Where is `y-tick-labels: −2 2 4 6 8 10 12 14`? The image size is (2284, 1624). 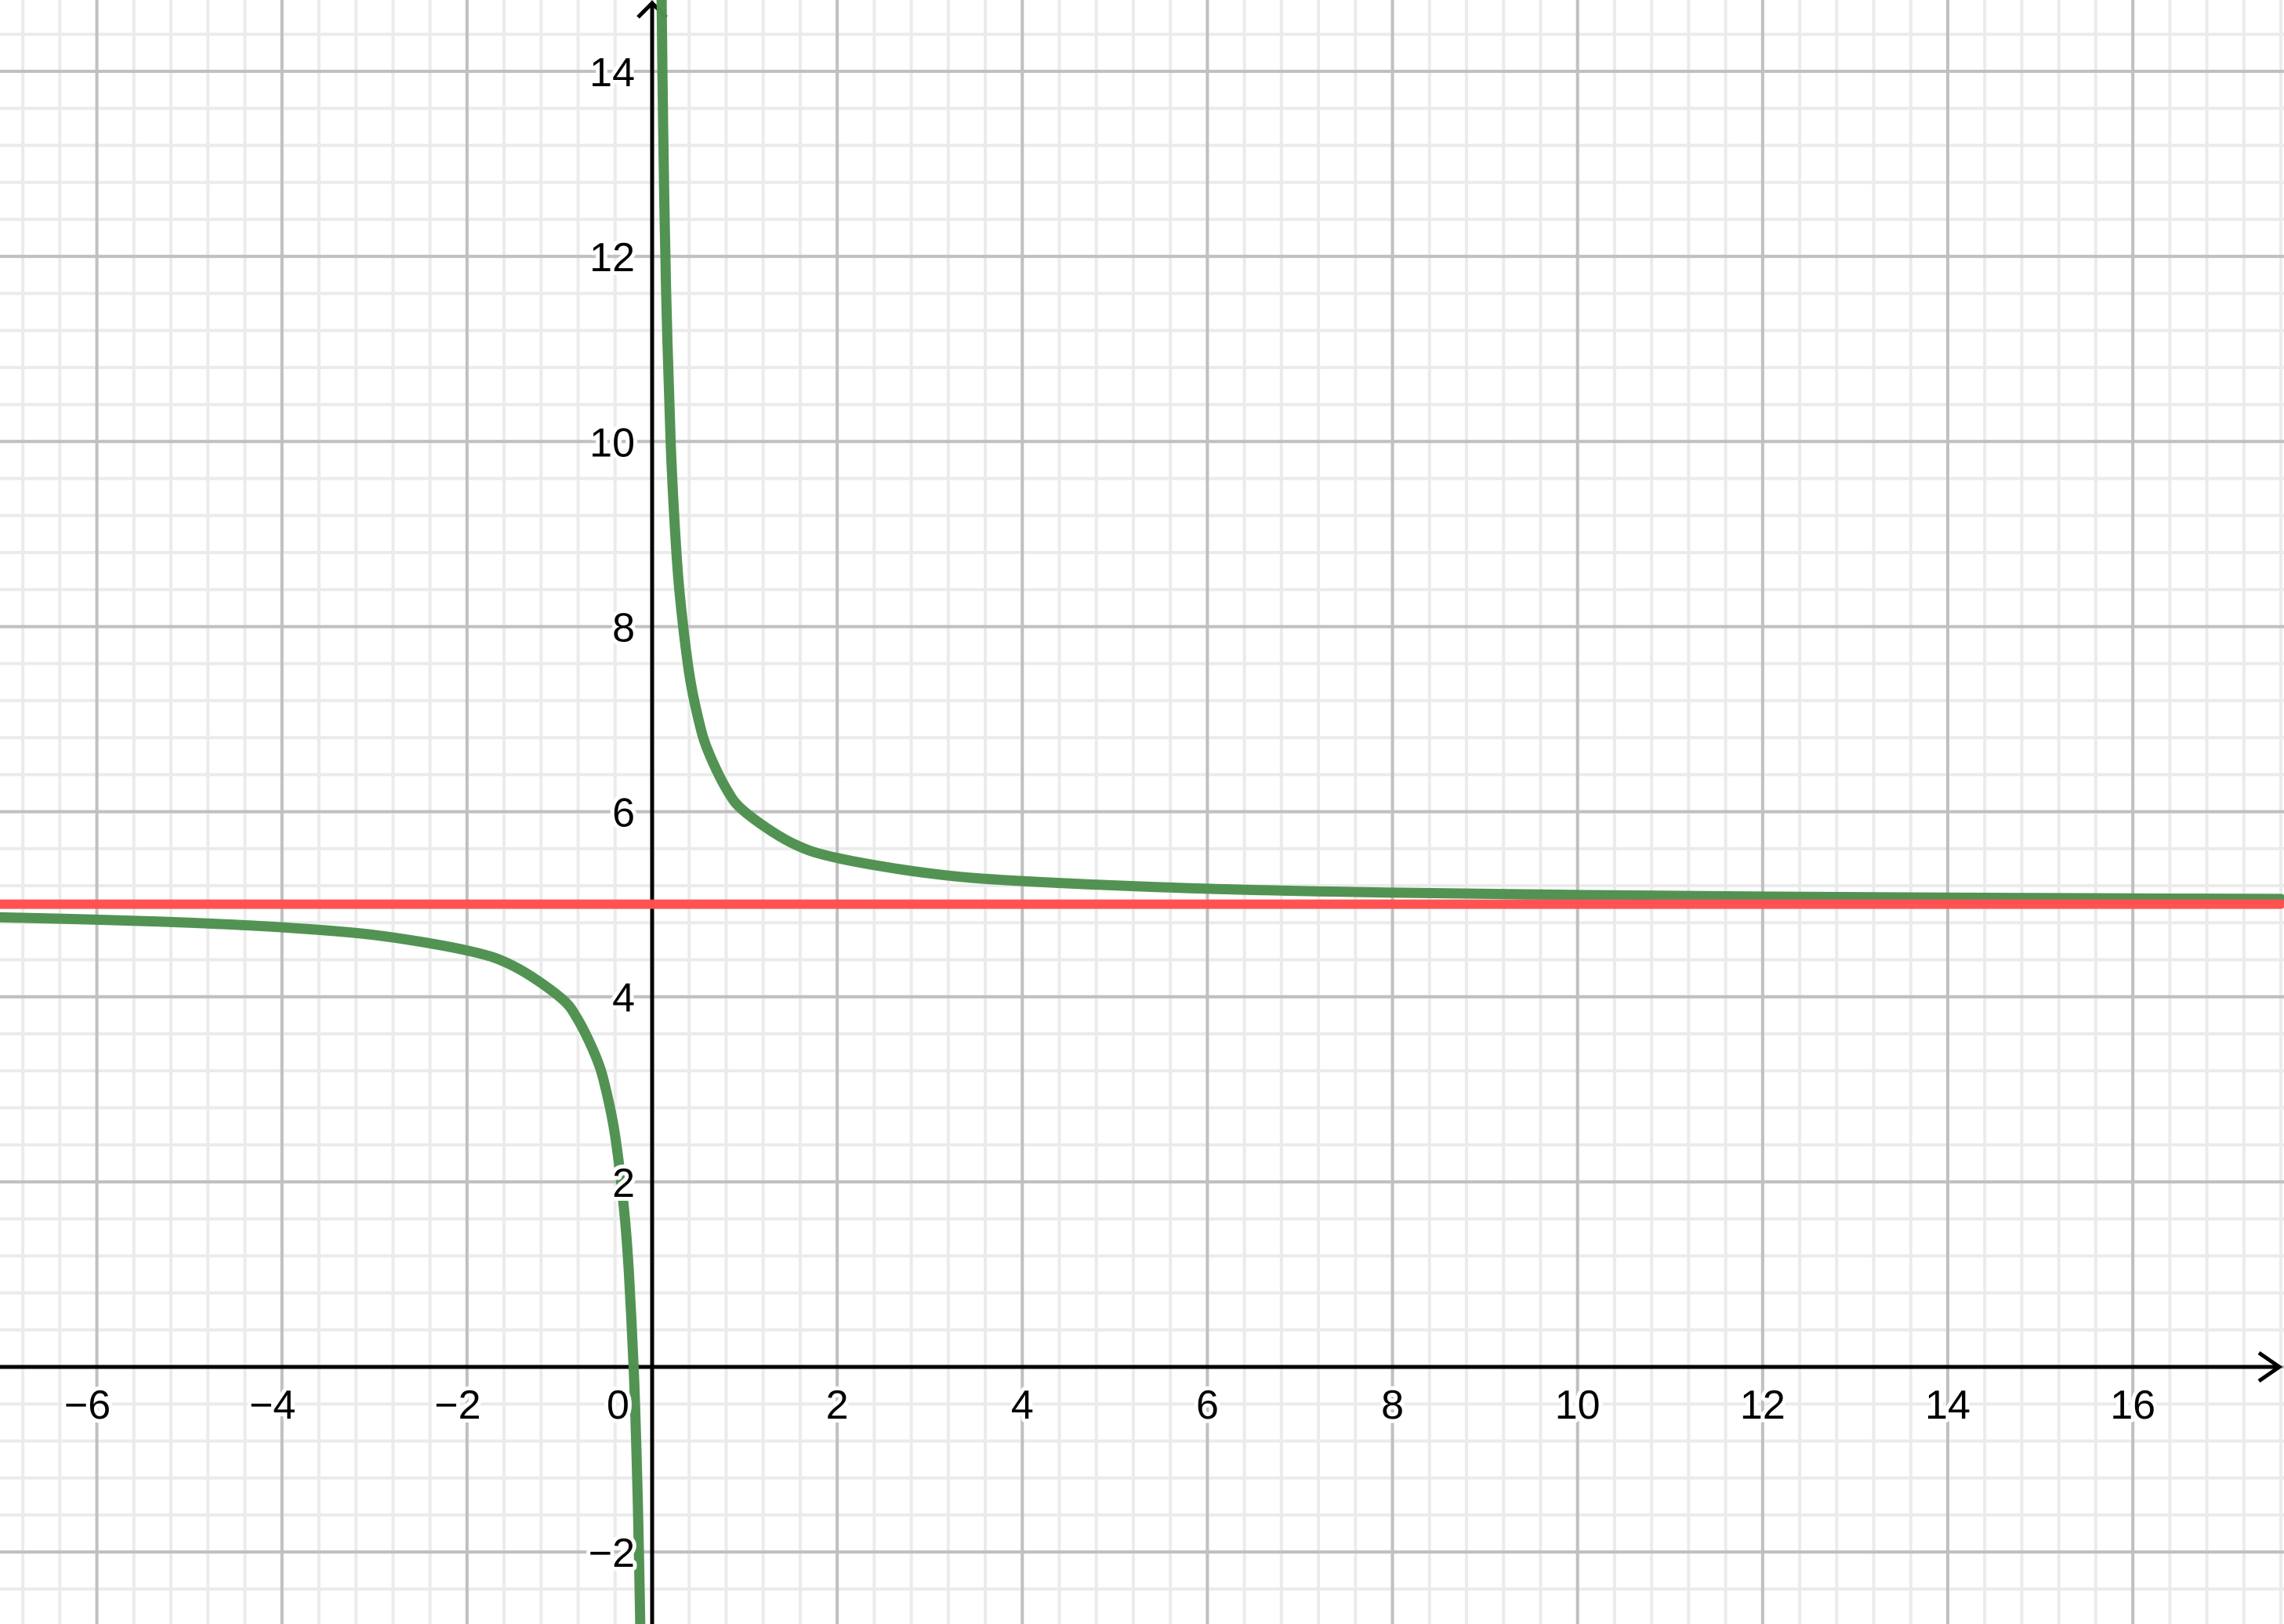 y-tick-labels: −2 2 4 6 8 10 12 14 is located at coordinates (612, 813).